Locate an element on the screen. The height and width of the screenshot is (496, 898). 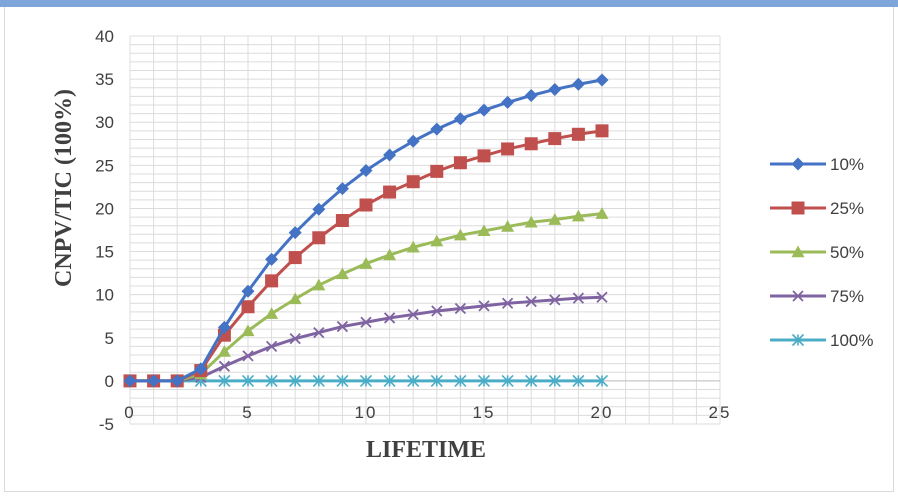
x-tick-label: 15 is located at coordinates (484, 412).